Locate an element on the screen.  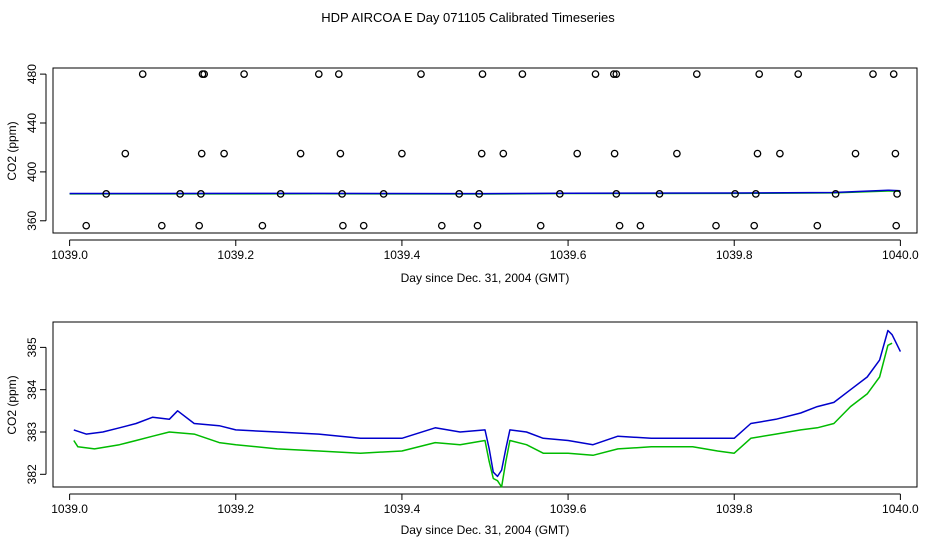
timeseries-x-tick-label: 1039.8 is located at coordinates (734, 509).